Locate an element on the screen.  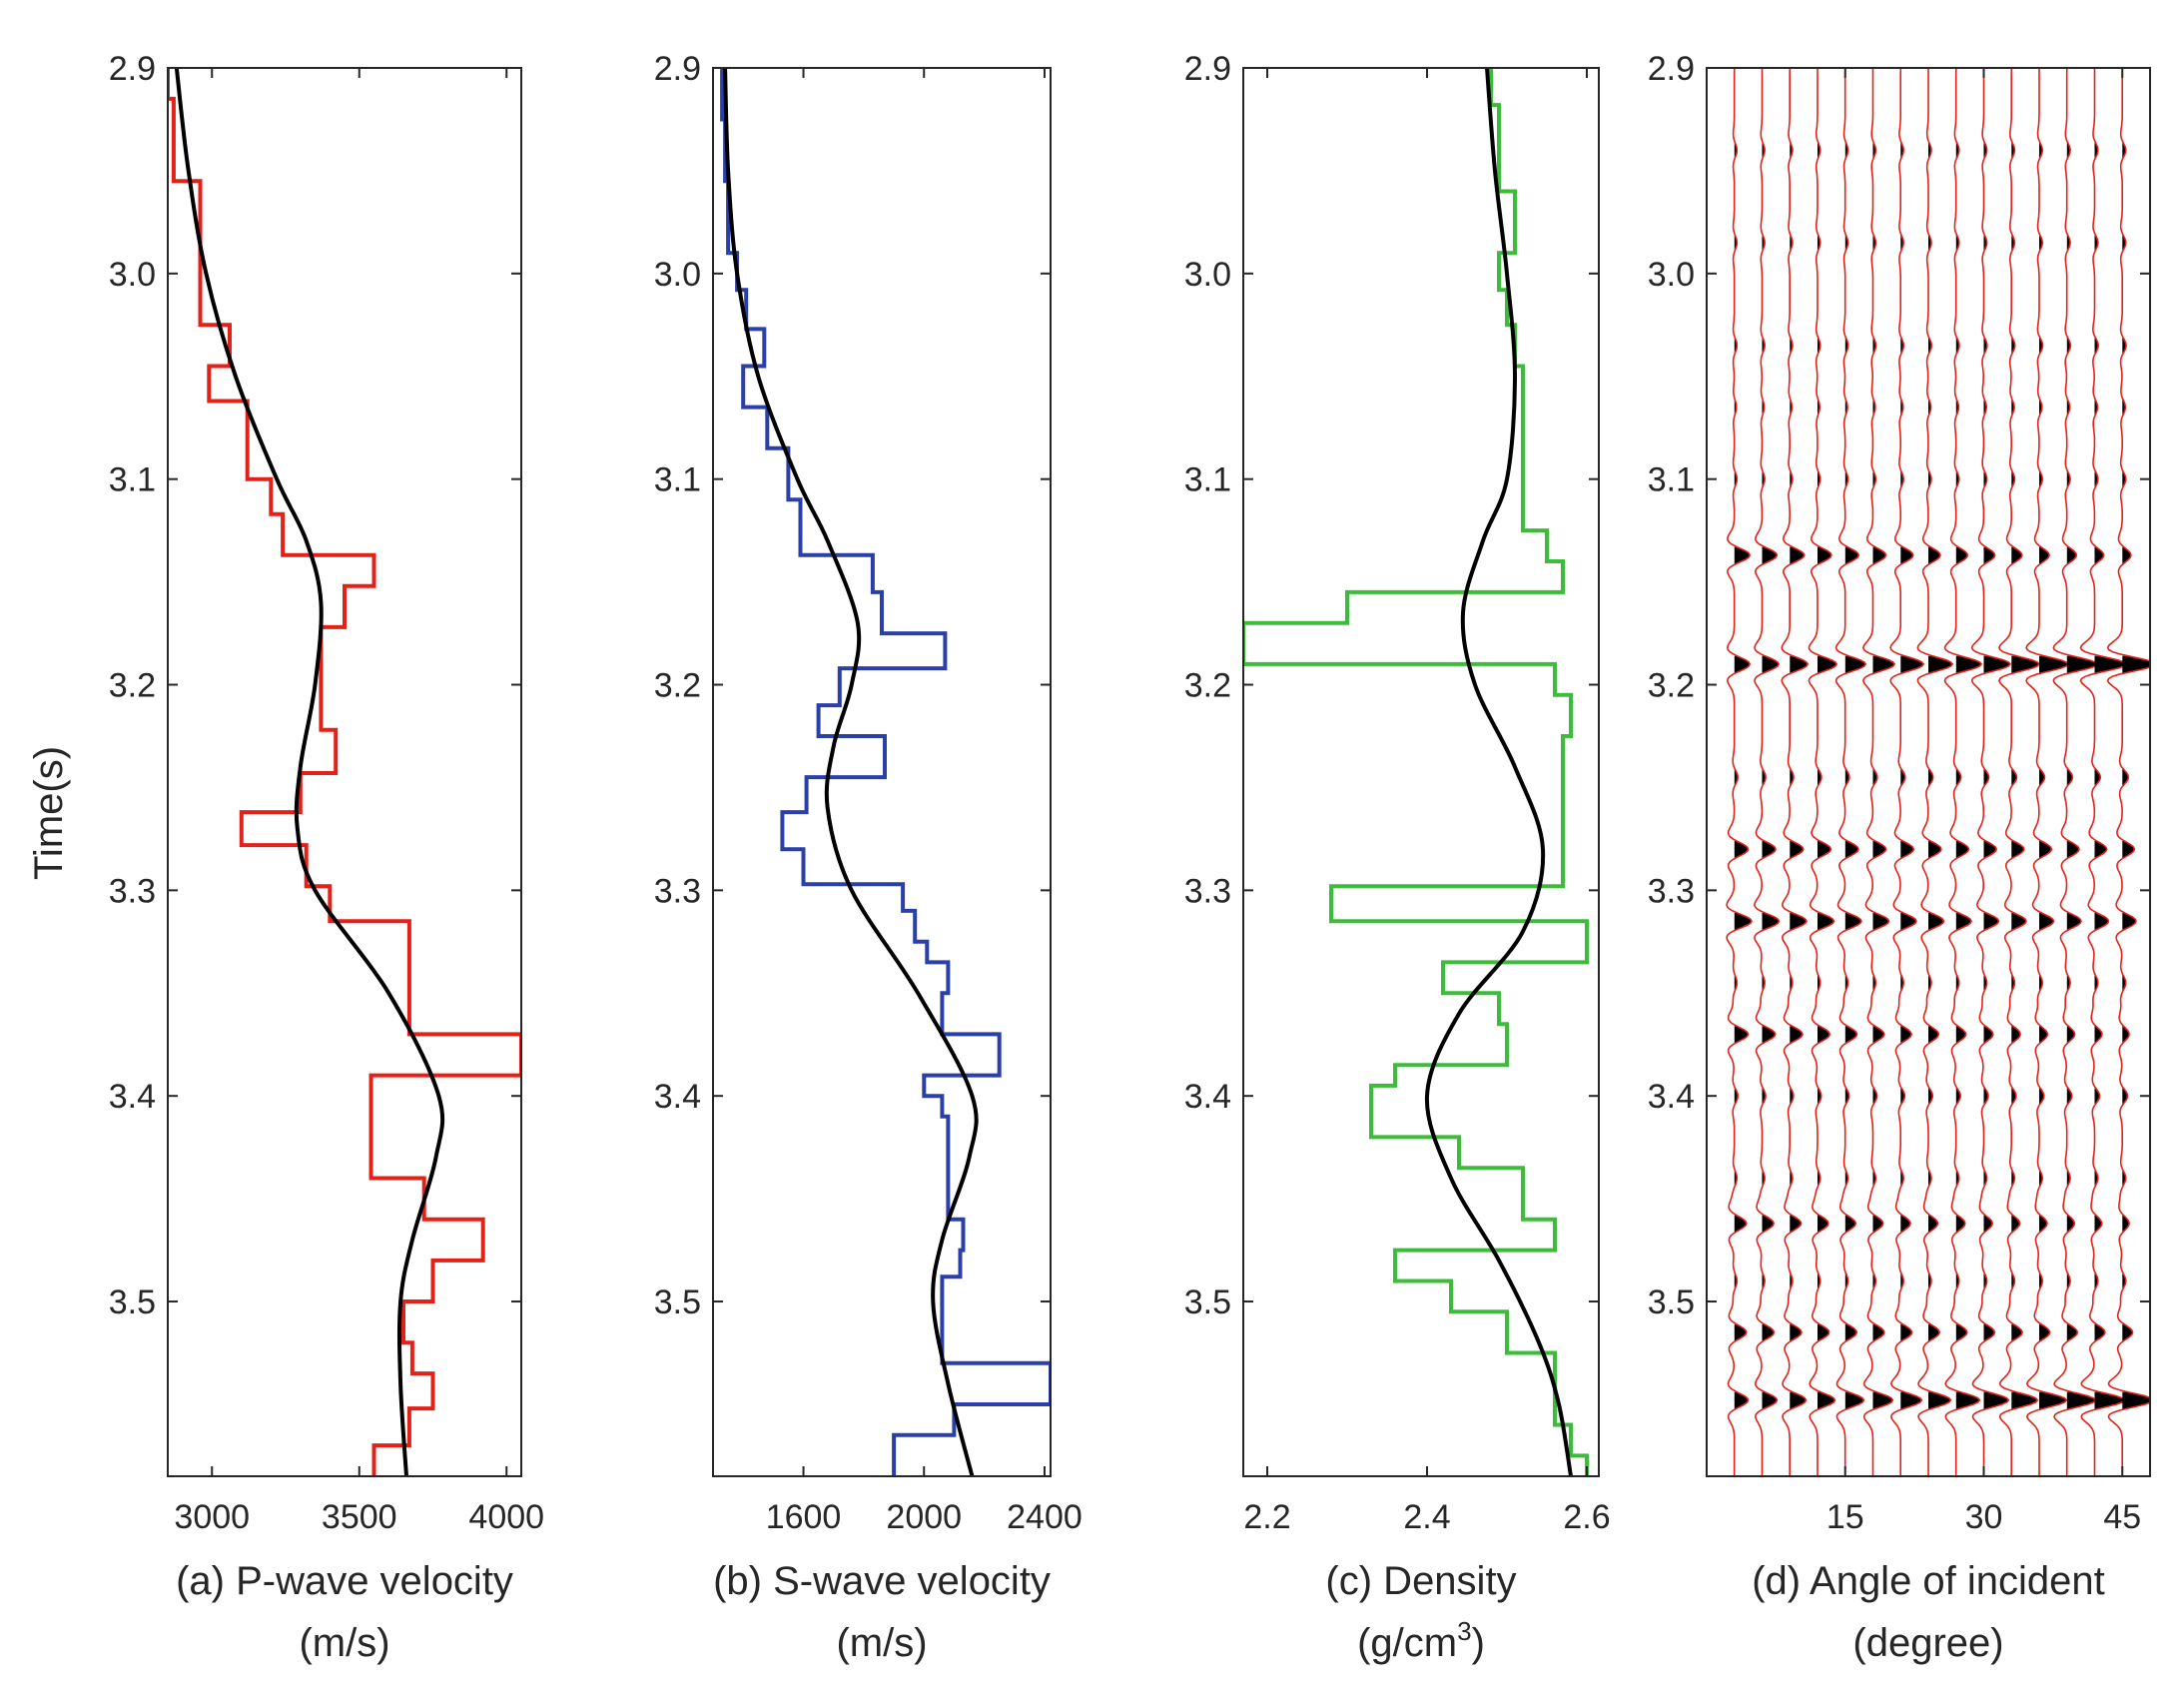
panel-a-frame is located at coordinates (344, 772).